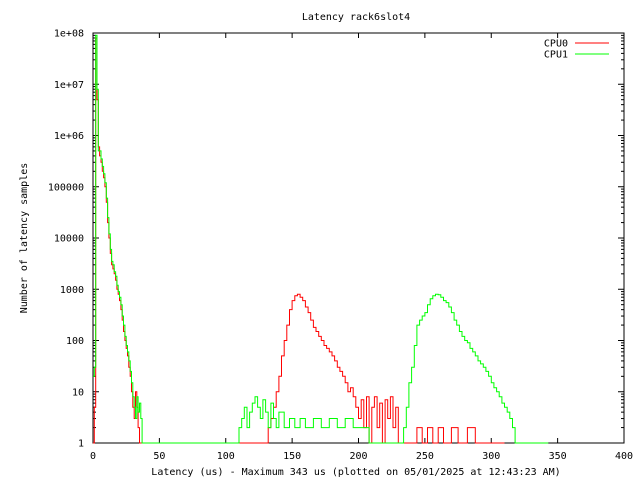 Image resolution: width=640 pixels, height=480 pixels. Describe the element at coordinates (358, 456) in the screenshot. I see `x-tick-label: 200` at that location.